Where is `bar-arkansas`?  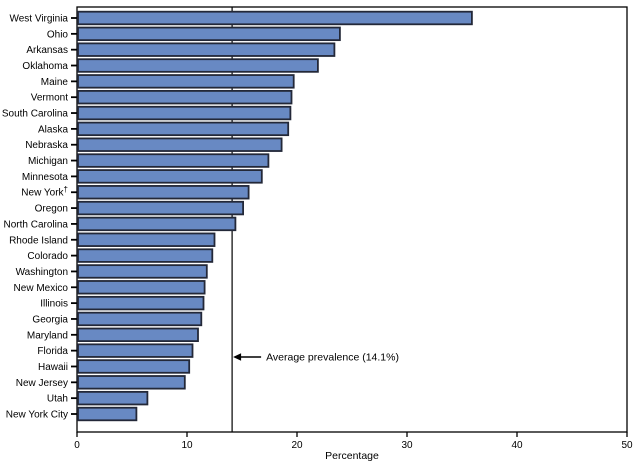 bar-arkansas is located at coordinates (206, 49).